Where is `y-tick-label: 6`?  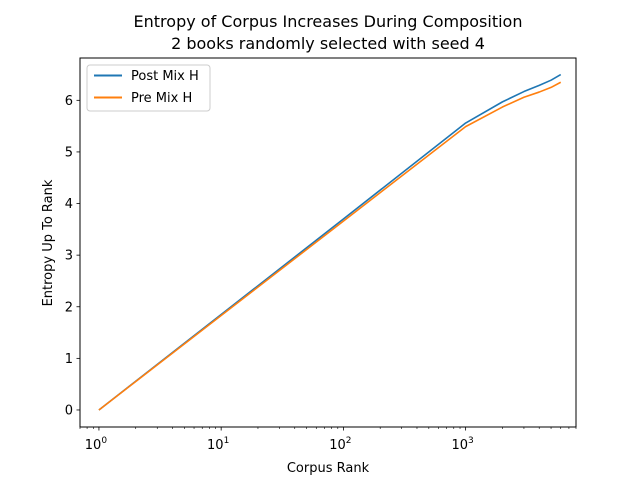 y-tick-label: 6 is located at coordinates (69, 101).